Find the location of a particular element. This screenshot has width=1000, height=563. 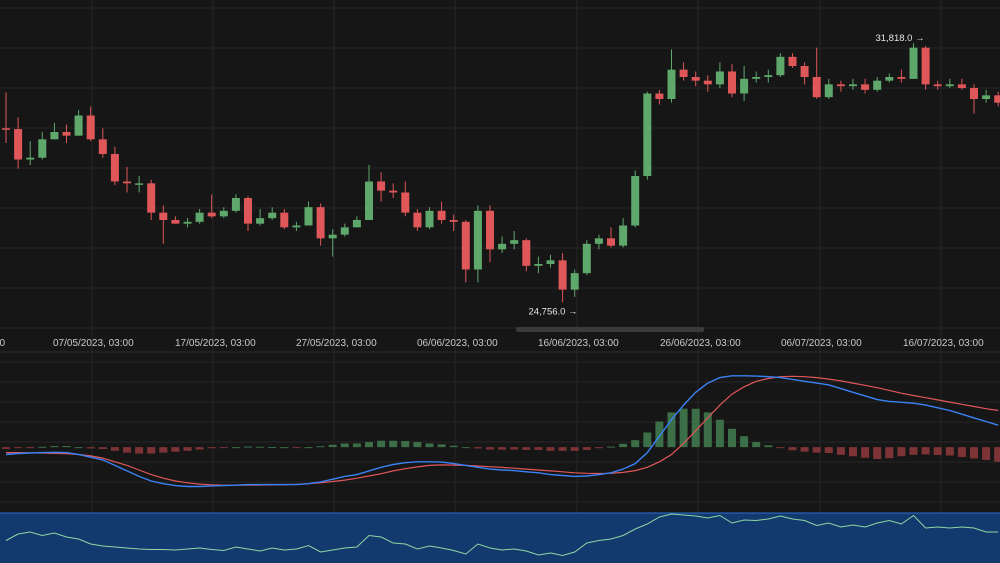

macd-histogram is located at coordinates (501, 435).